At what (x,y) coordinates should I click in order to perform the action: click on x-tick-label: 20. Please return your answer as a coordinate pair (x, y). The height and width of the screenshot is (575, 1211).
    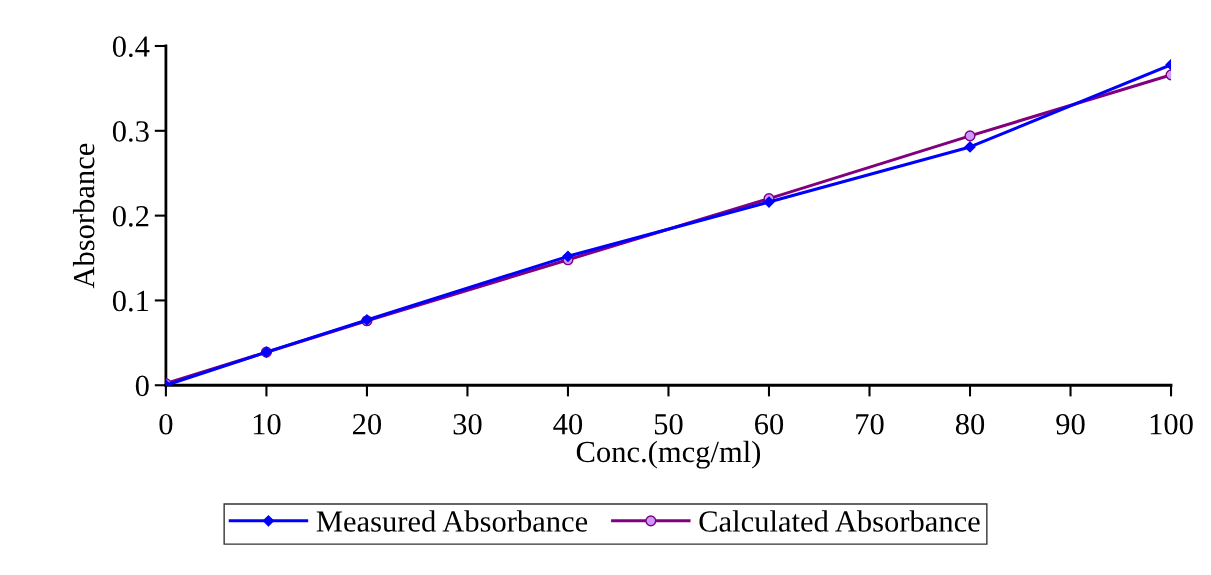
    Looking at the image, I should click on (367, 424).